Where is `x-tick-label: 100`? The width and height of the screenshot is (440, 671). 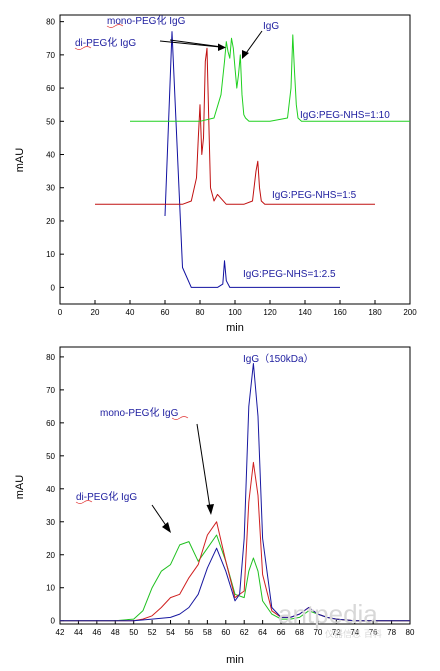
x-tick-label: 100 is located at coordinates (235, 312).